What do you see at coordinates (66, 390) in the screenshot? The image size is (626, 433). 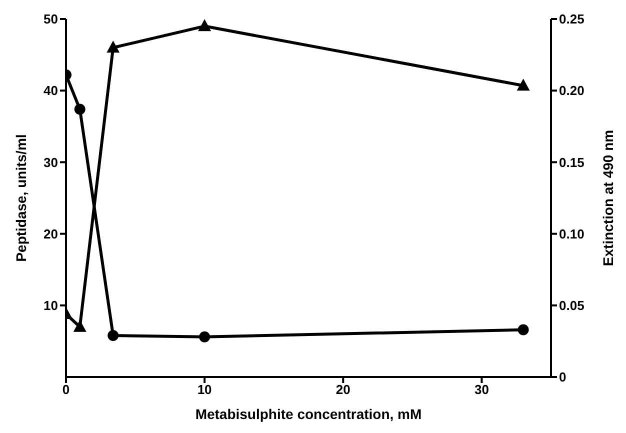 I see `x-tick-label: 0` at bounding box center [66, 390].